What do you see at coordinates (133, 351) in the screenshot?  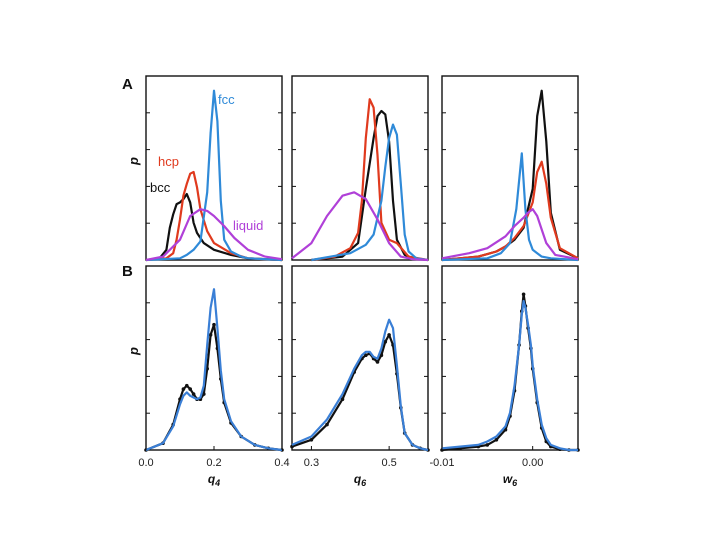 I see `y-axis-label-row-b: p` at bounding box center [133, 351].